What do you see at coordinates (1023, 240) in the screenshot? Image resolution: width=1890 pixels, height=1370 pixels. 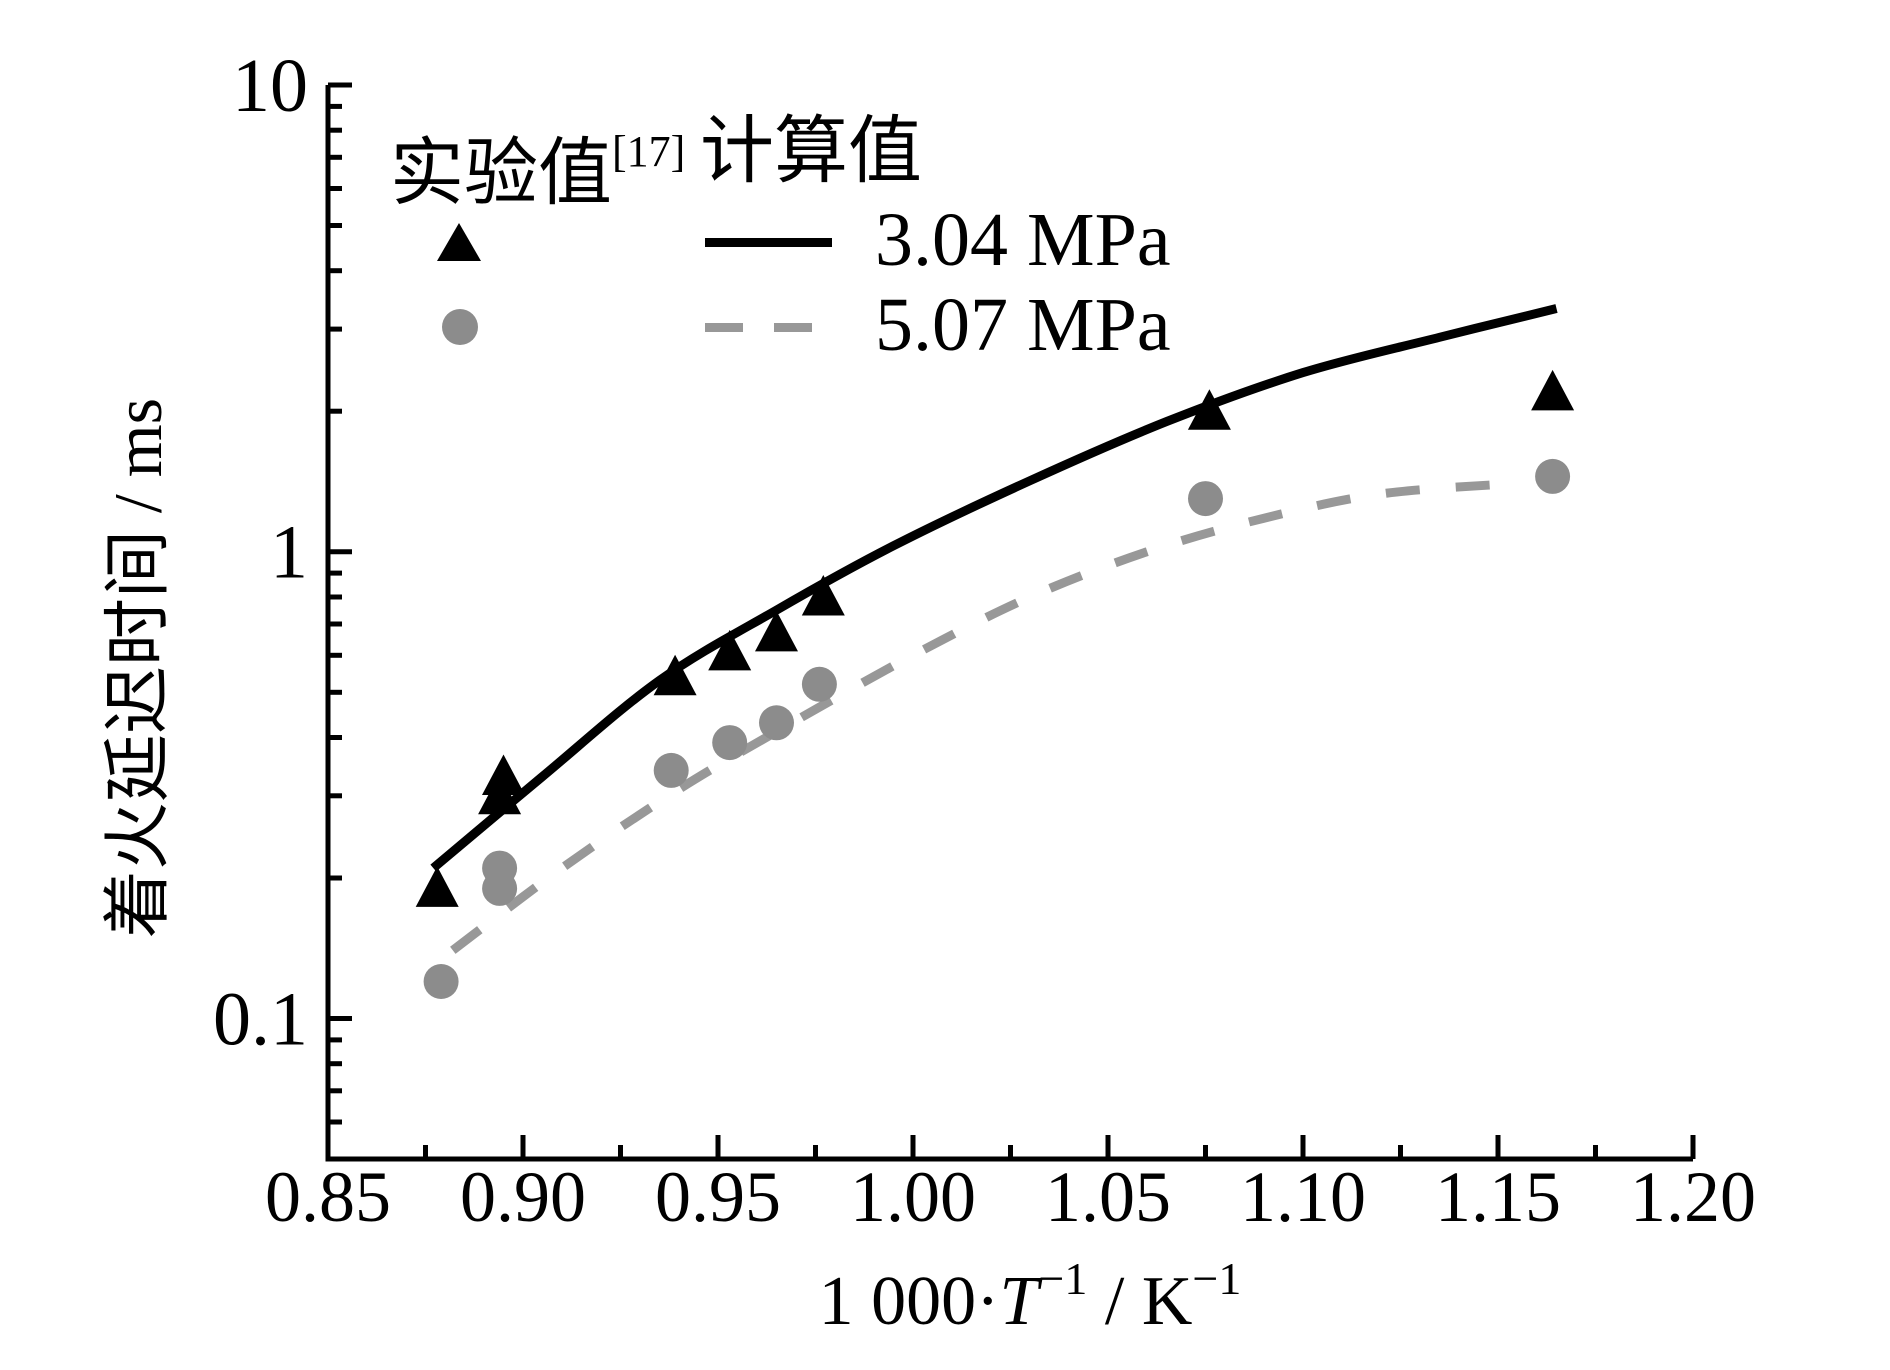 I see `legend-label-3-04-mpa: 3.04 MPa` at bounding box center [1023, 240].